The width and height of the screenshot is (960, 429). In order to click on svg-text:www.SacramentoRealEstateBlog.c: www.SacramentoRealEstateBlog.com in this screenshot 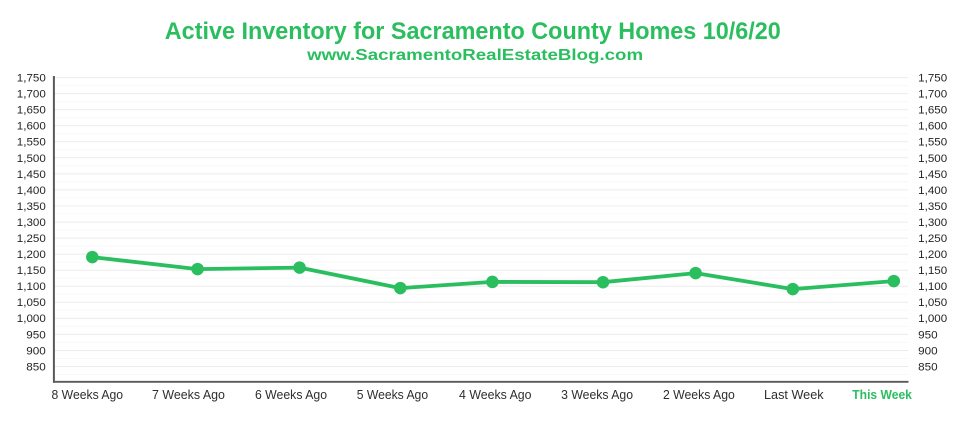, I will do `click(474, 55)`.